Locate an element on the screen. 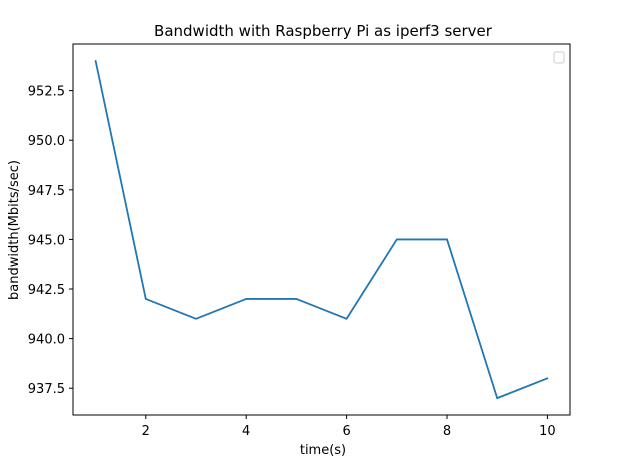 Image resolution: width=624 pixels, height=462 pixels. x-tick-label: 2 is located at coordinates (146, 431).